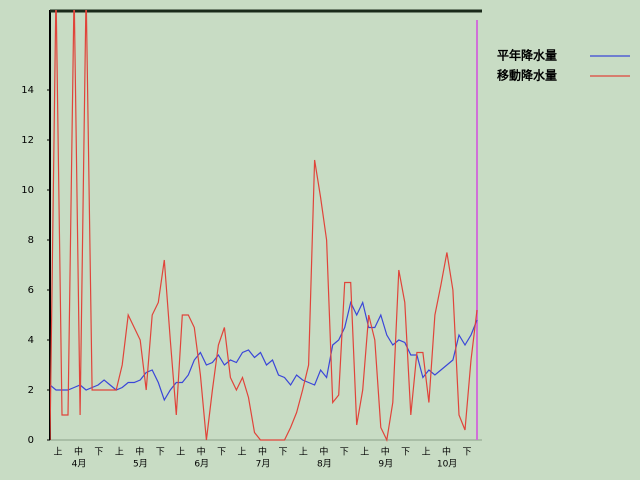  What do you see at coordinates (385, 464) in the screenshot?
I see `month-label: 9月` at bounding box center [385, 464].